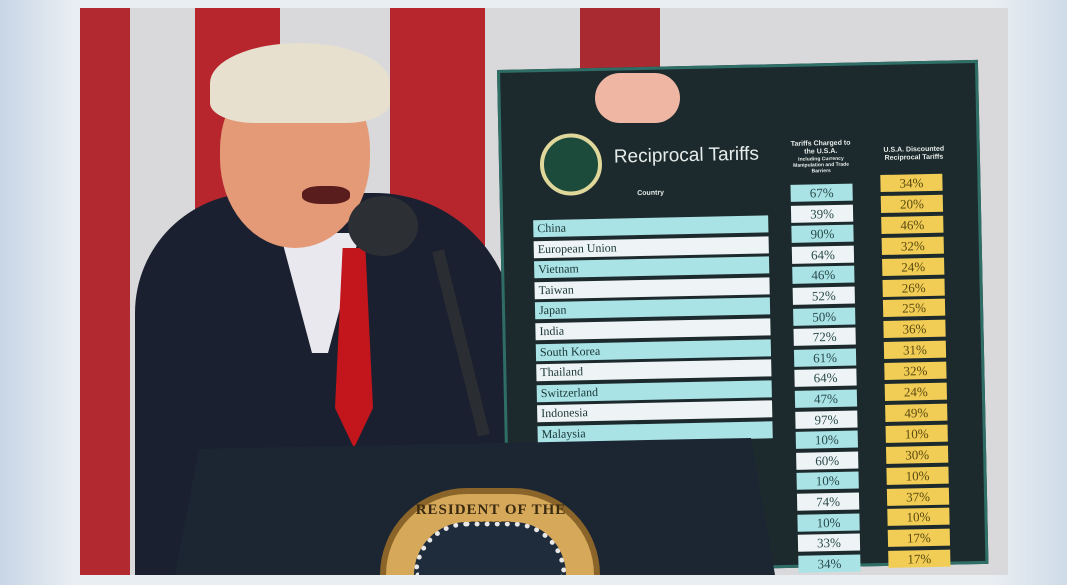  What do you see at coordinates (821, 192) in the screenshot?
I see `charged-value: 67%` at bounding box center [821, 192].